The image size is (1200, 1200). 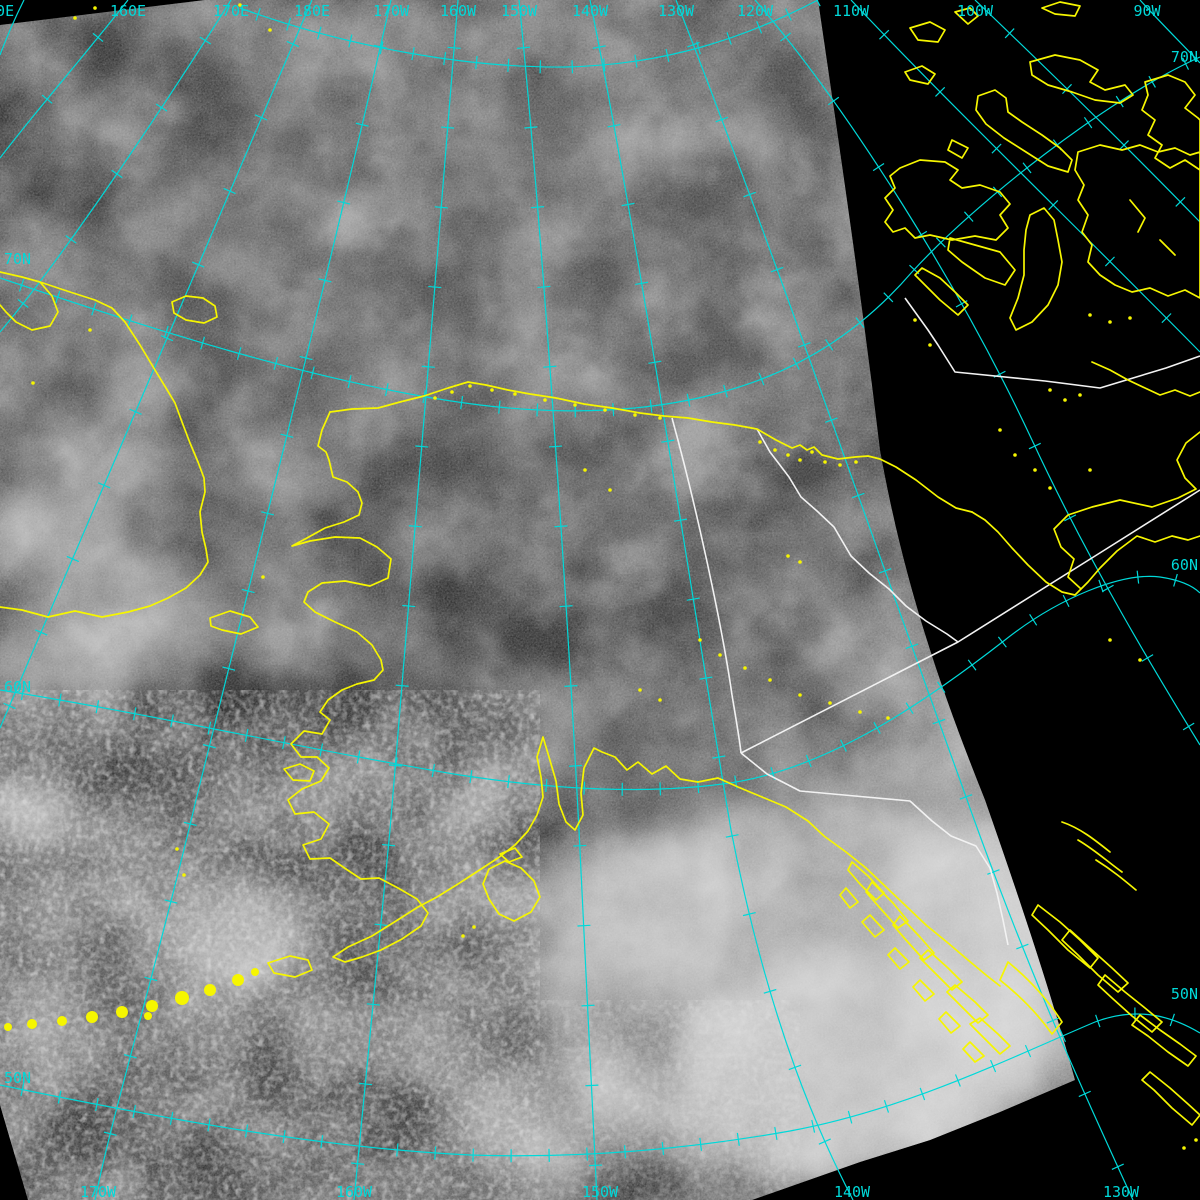 I want to click on lon-label-170e: 170E, so click(x=231, y=11).